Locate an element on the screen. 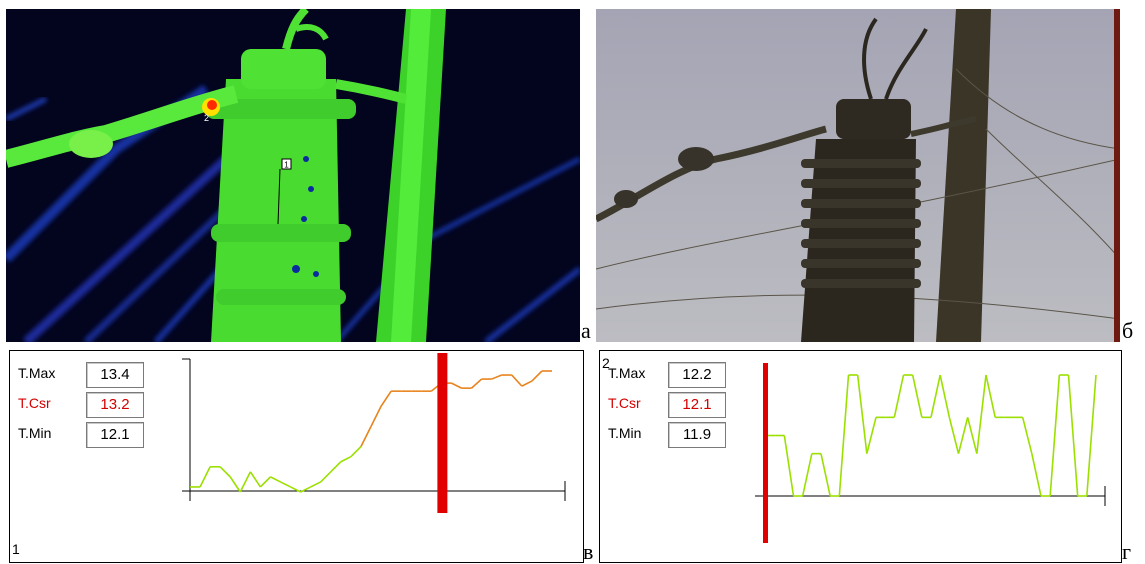 The image size is (1145, 564). tcsr-value: 13.2 is located at coordinates (115, 405).